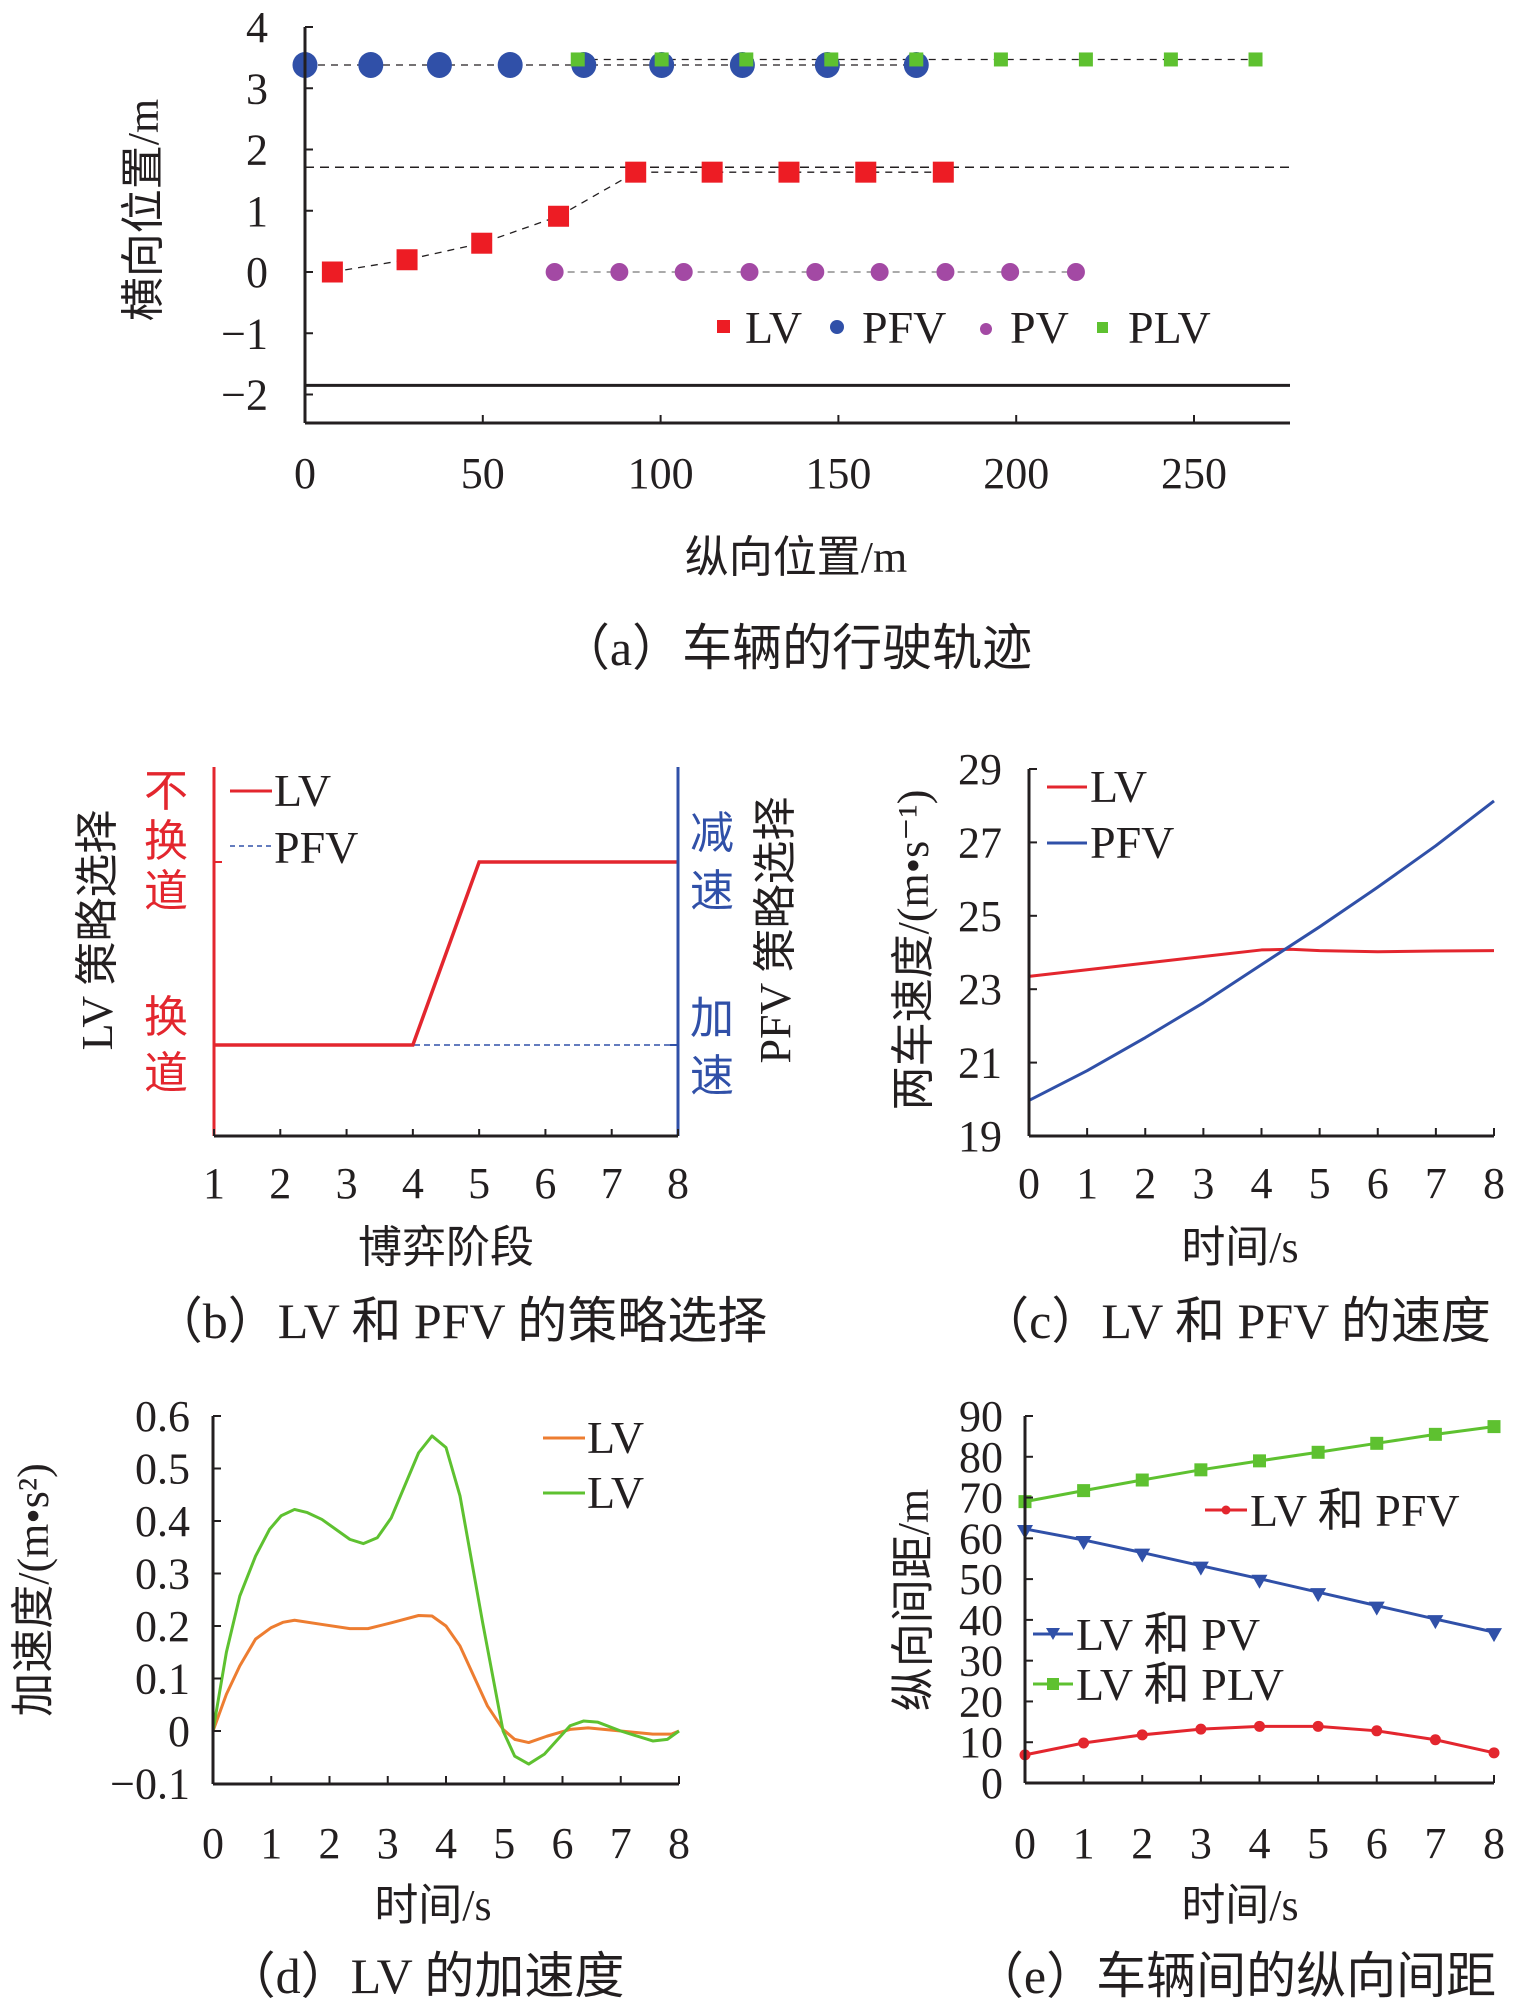 This screenshot has width=1535, height=2011. I want to click on y-tick-label: 30, so click(981, 1661).